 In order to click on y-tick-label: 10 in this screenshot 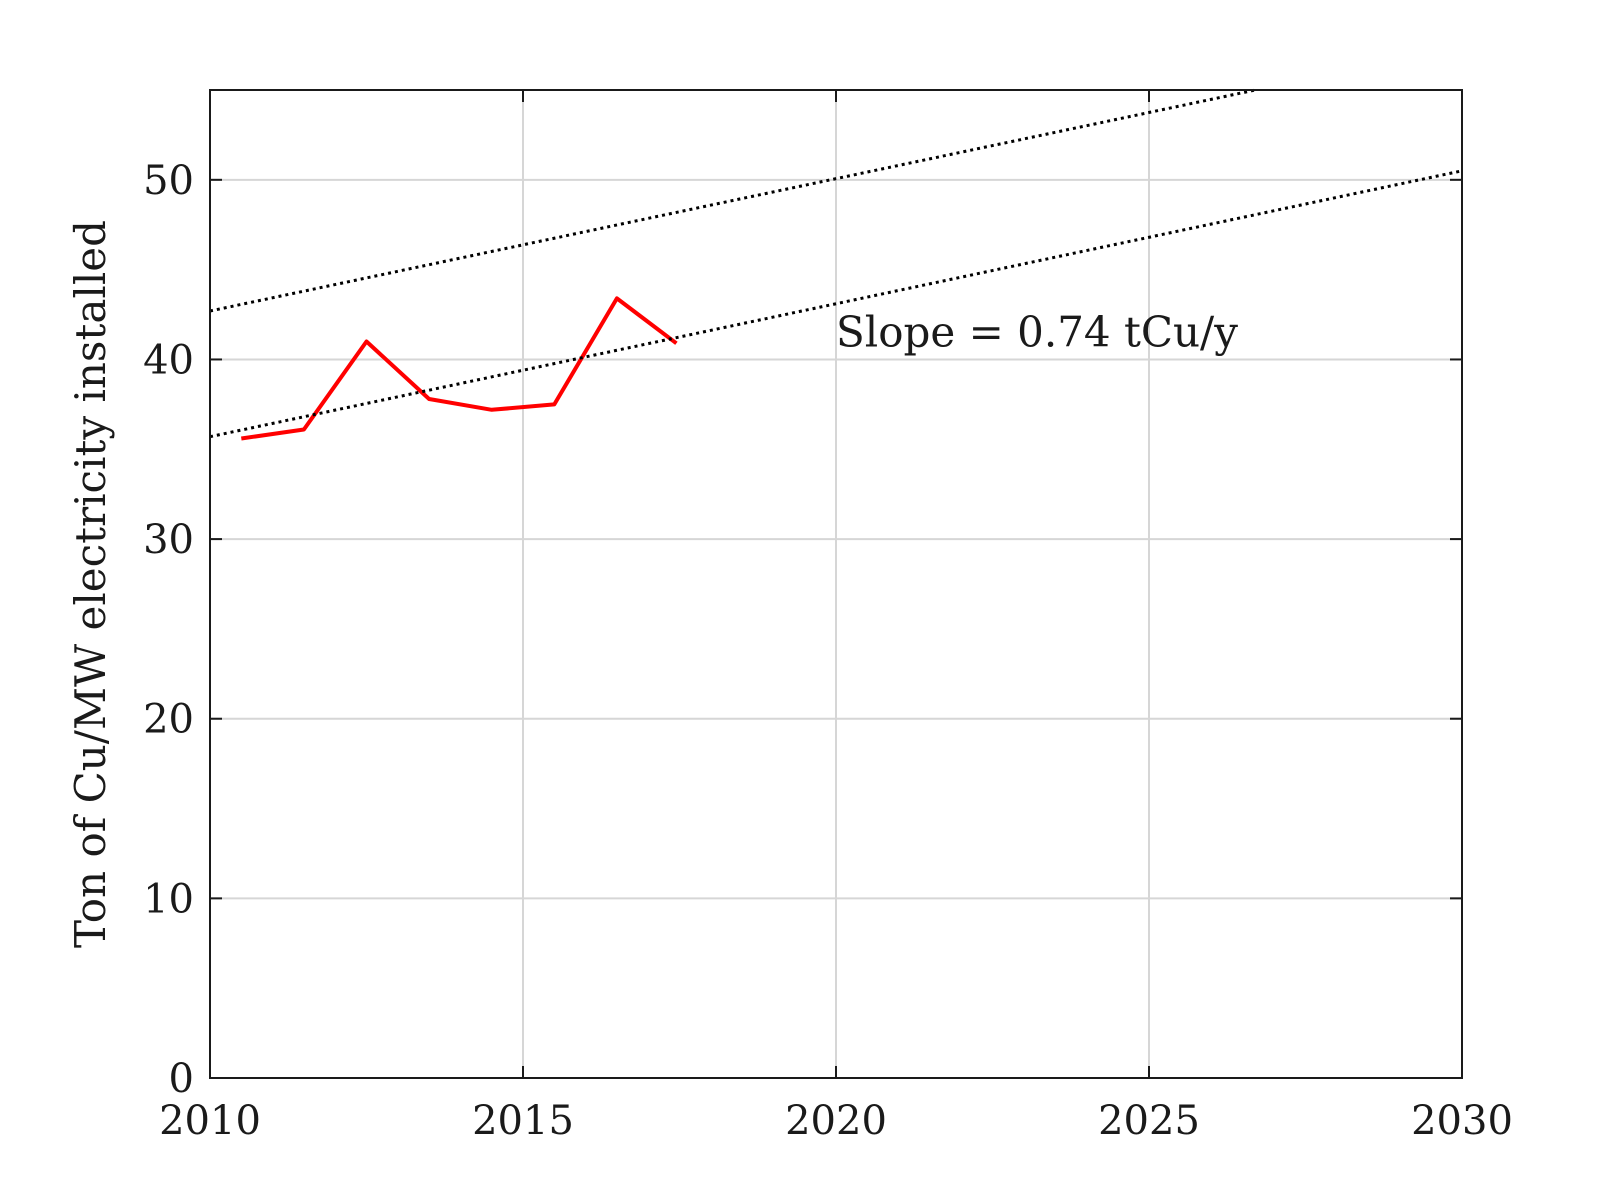, I will do `click(168, 899)`.